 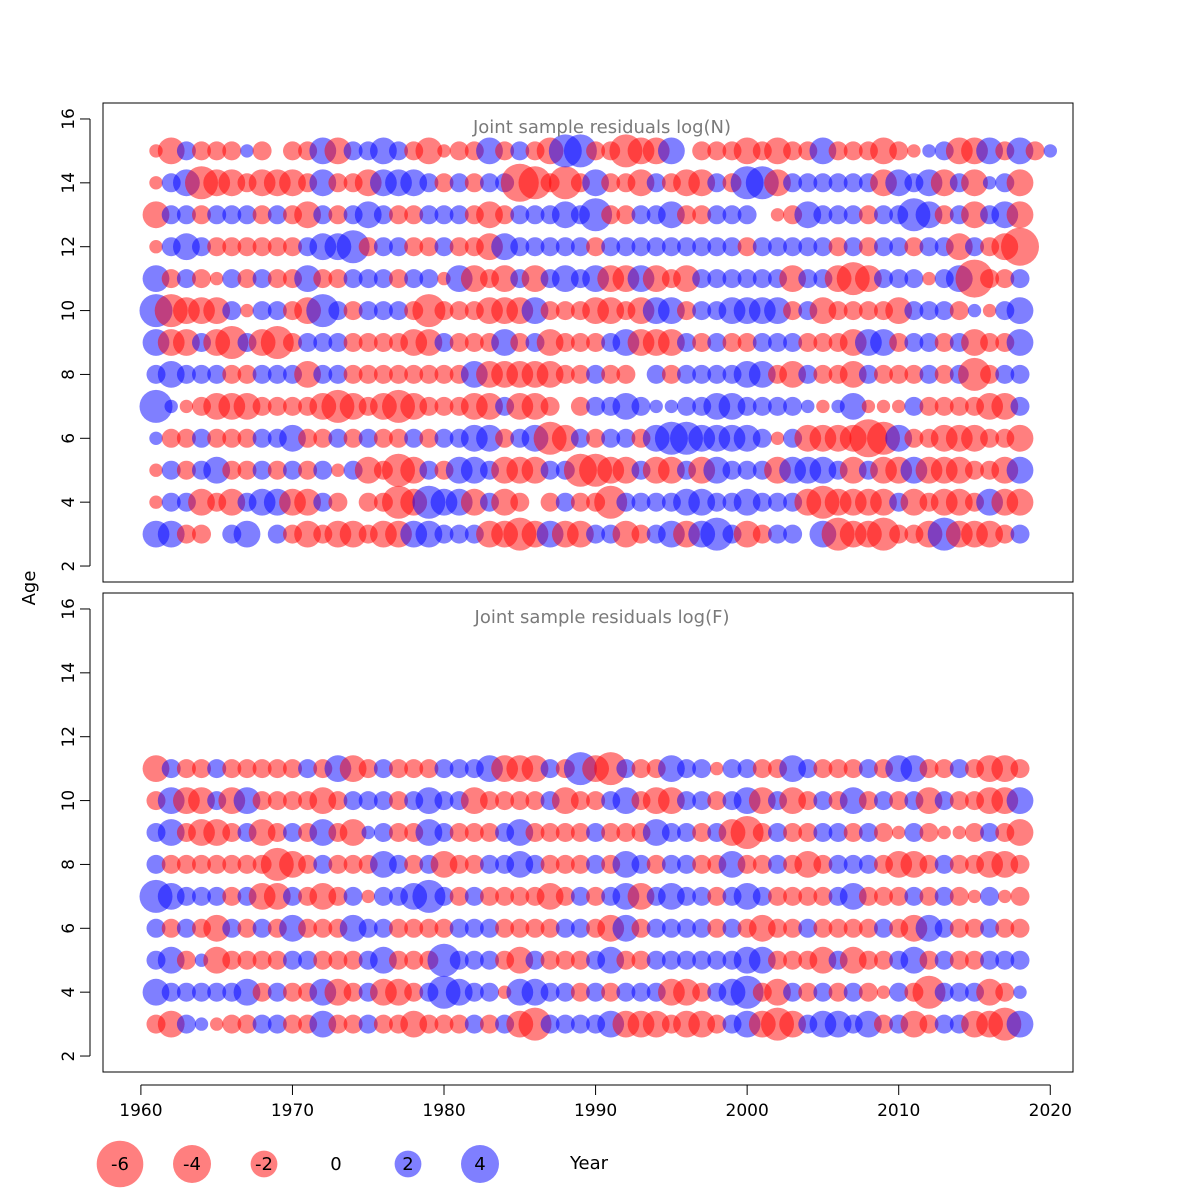 I want to click on panel-log-n-y-axis: 2 4 6 8 10 12 14 16, so click(x=75, y=339).